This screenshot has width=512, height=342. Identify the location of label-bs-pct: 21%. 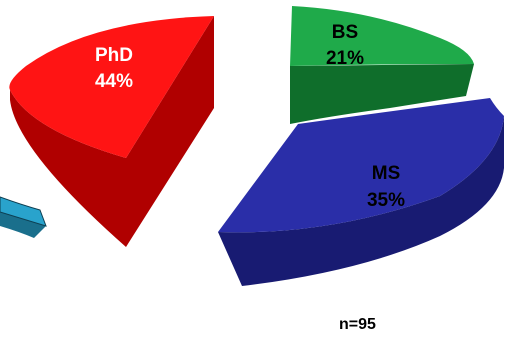
(345, 58).